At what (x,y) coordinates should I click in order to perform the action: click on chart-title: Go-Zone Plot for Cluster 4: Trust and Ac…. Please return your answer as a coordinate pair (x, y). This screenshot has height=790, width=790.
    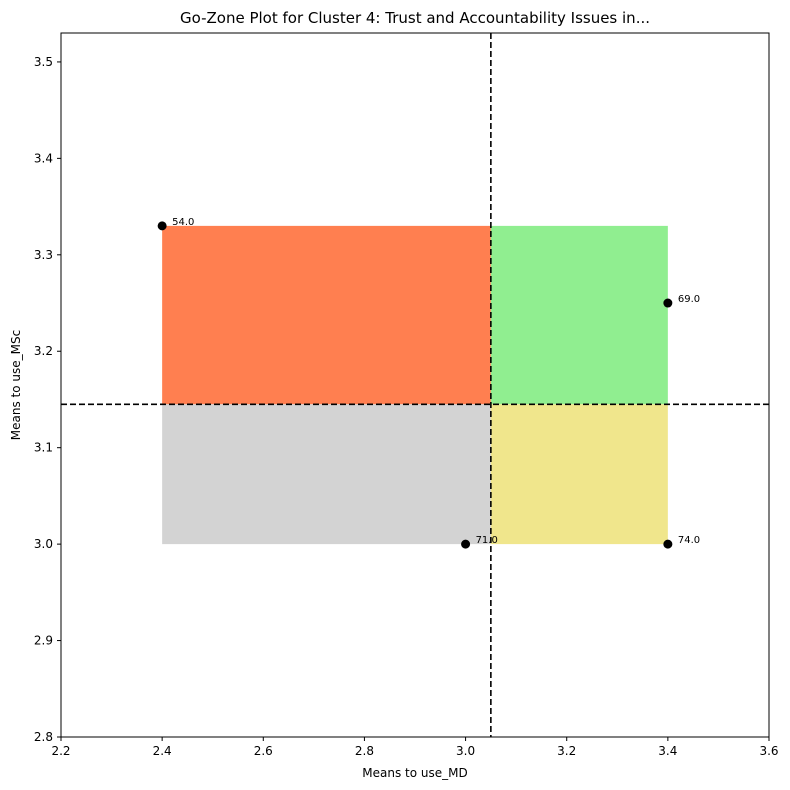
    Looking at the image, I should click on (415, 18).